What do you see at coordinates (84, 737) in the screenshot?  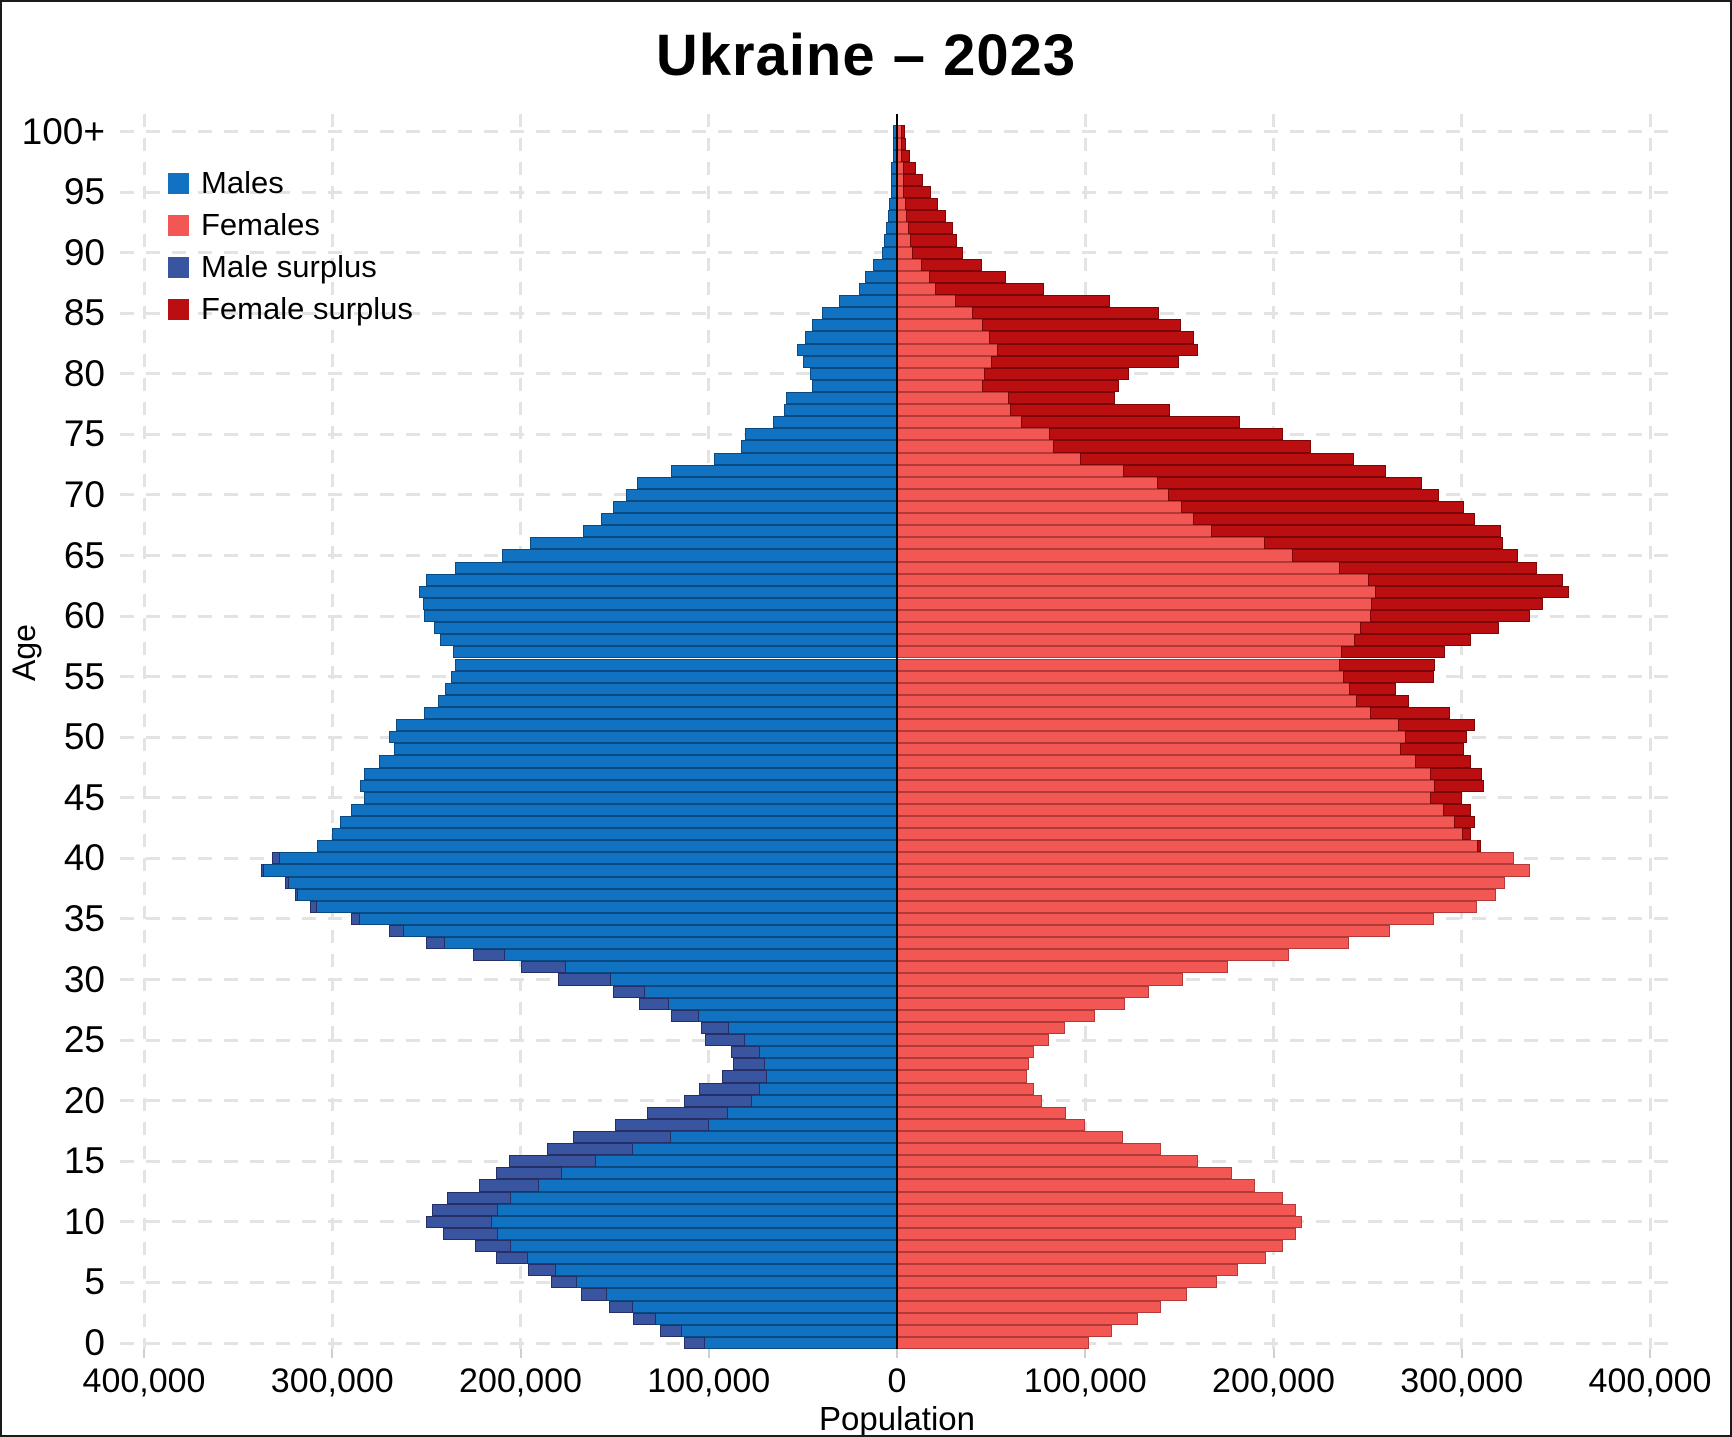 I see `y-tick-label: 50` at bounding box center [84, 737].